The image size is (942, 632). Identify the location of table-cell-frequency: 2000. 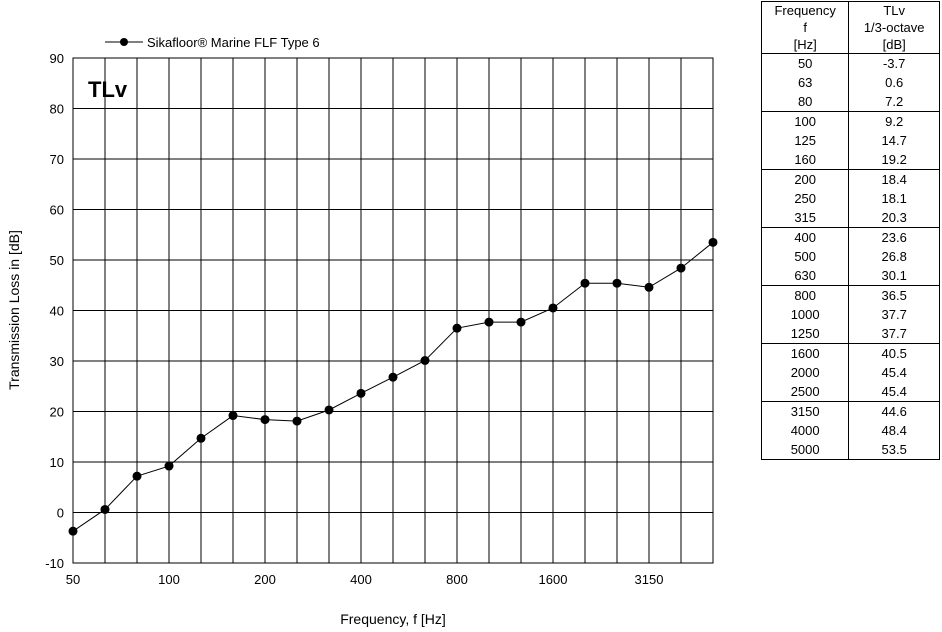
(805, 372).